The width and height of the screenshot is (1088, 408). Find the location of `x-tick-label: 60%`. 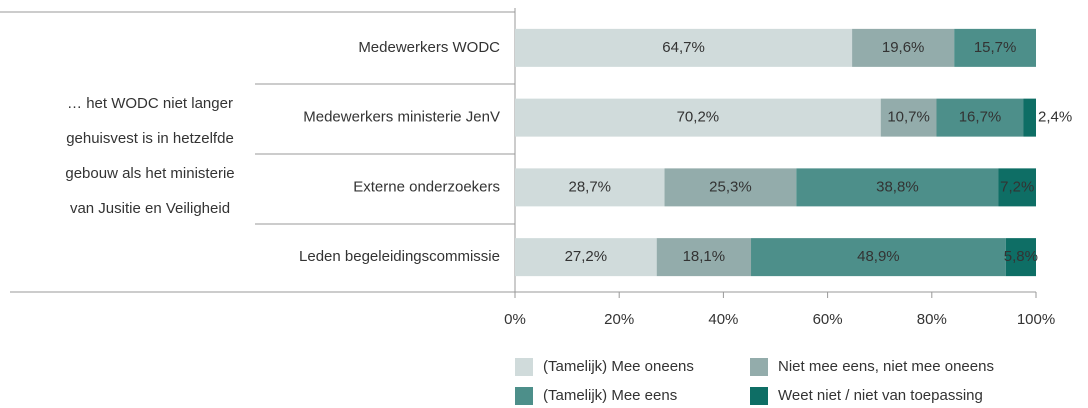

x-tick-label: 60% is located at coordinates (828, 319).